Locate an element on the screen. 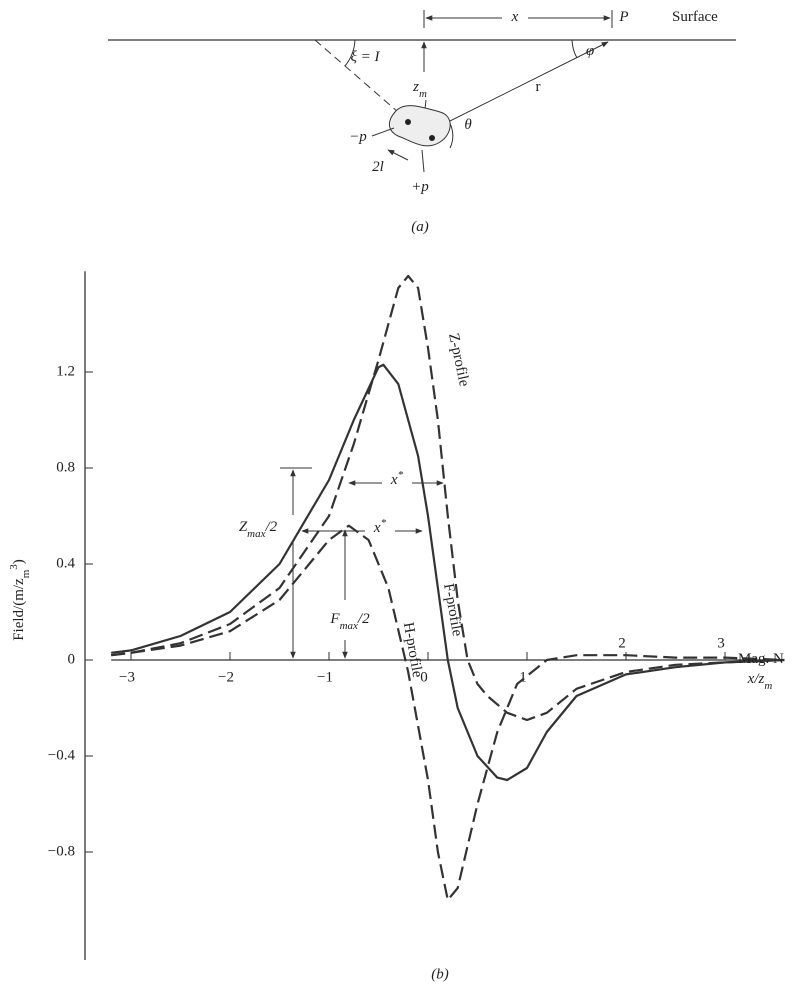  diagram-label-part: (a) is located at coordinates (420, 227).